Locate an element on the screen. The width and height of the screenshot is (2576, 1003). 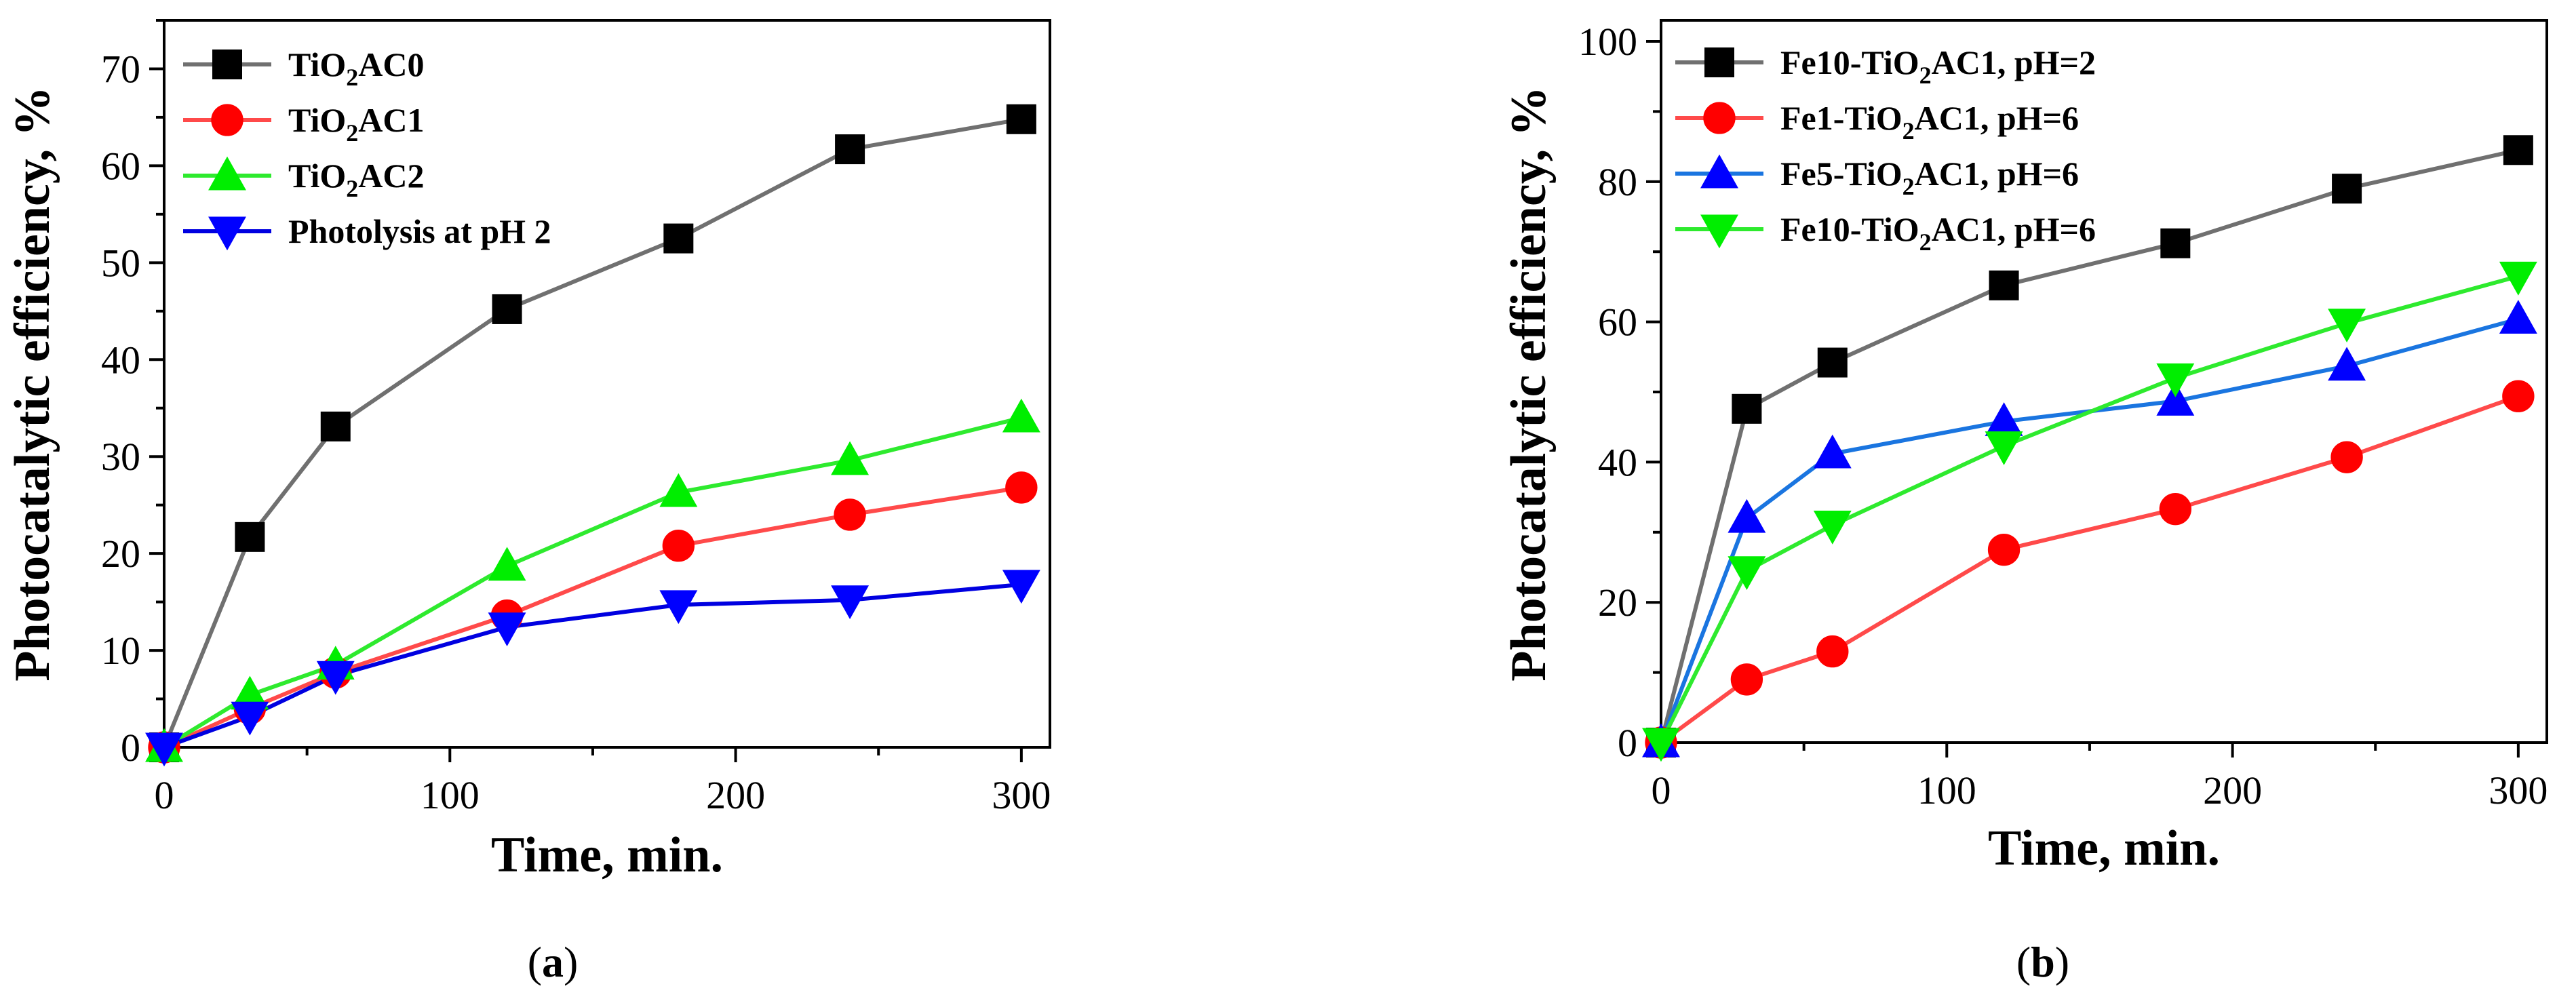
legend-name: Photolysis at pH 2 is located at coordinates (419, 231).